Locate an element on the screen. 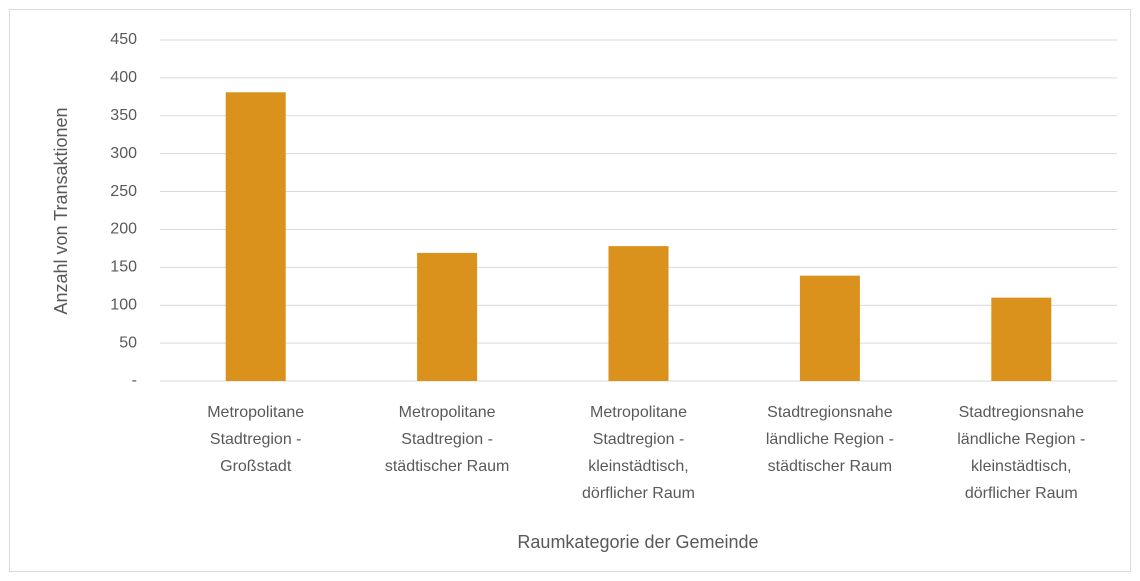 This screenshot has width=1140, height=581. y-tick-label: - is located at coordinates (134, 380).